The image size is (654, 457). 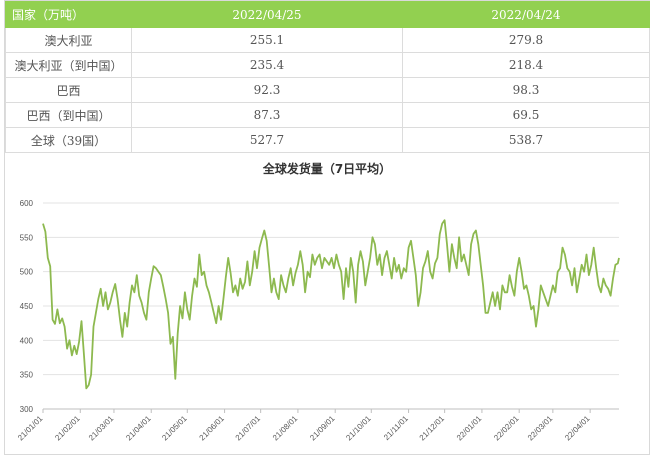 I want to click on row-label: 巴西（到中国）, so click(x=68, y=115).